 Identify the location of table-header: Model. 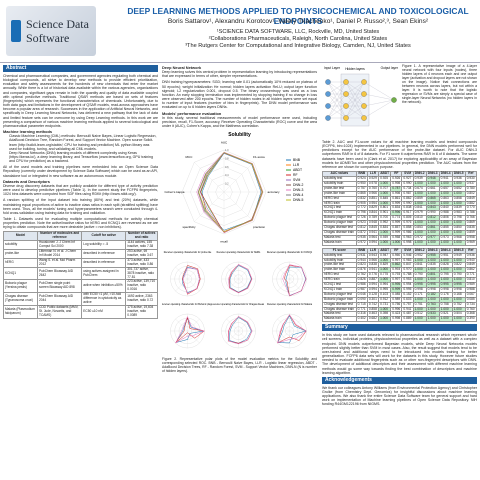
(21, 236).